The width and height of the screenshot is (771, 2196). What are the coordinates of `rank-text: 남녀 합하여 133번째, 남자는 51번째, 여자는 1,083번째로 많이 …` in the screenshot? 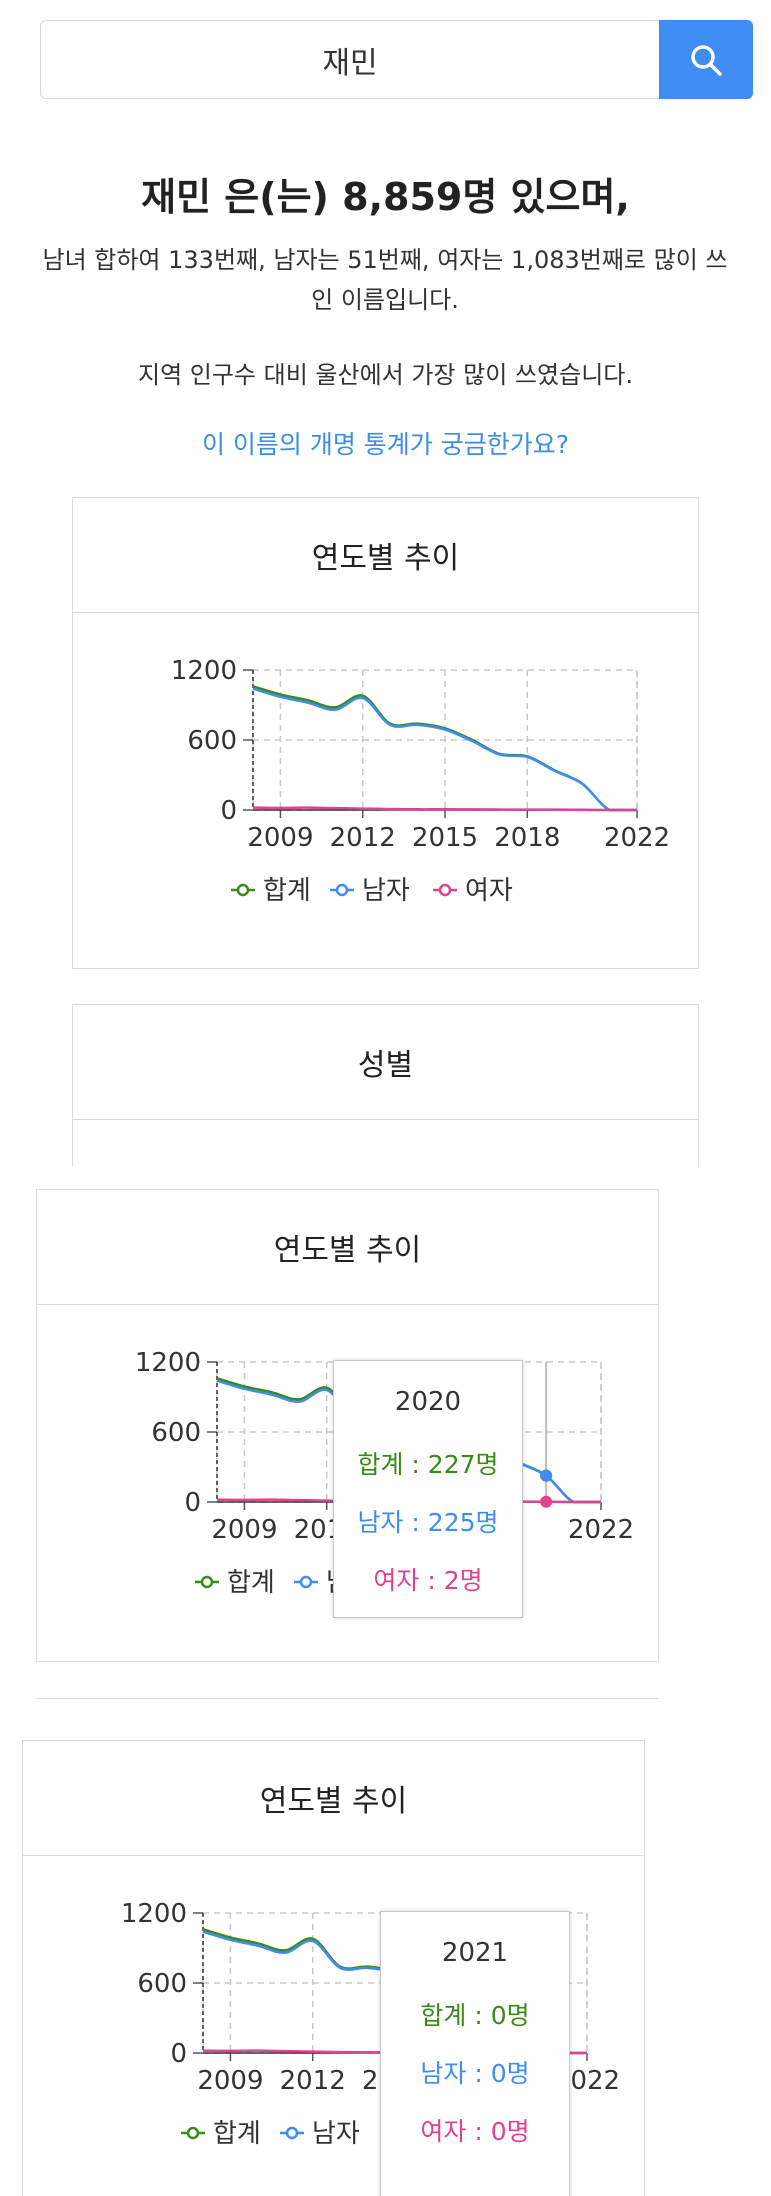 It's located at (385, 280).